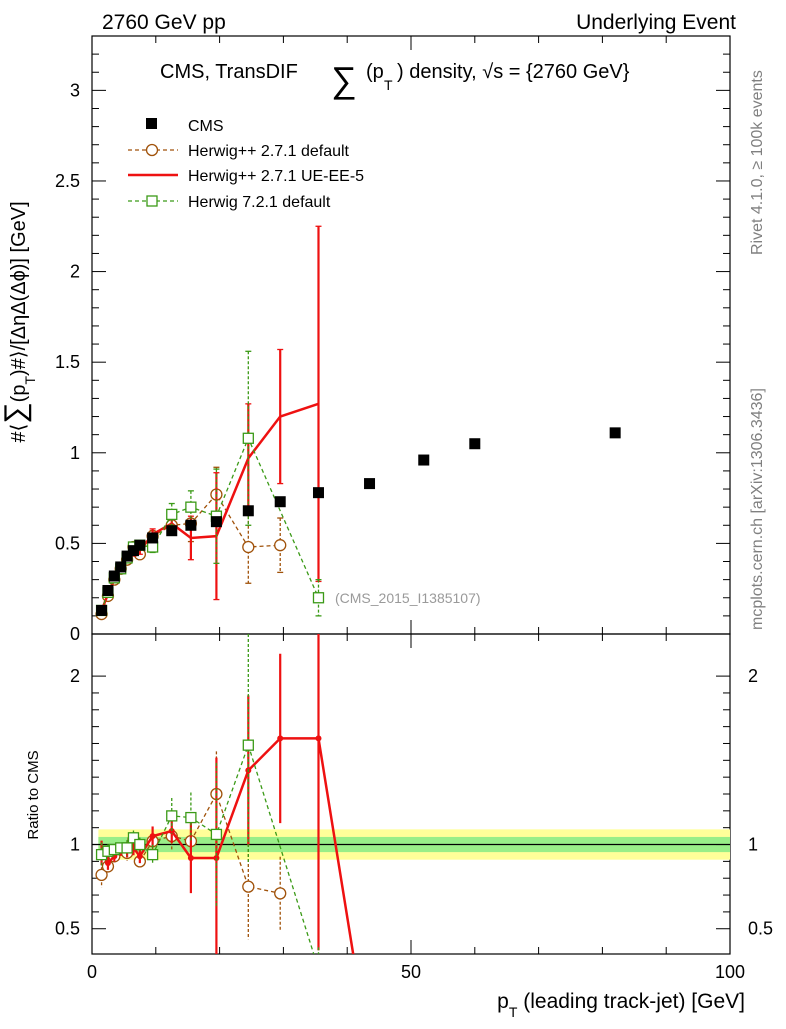 The image size is (786, 1029). I want to click on title-sub: T, so click(388, 85).